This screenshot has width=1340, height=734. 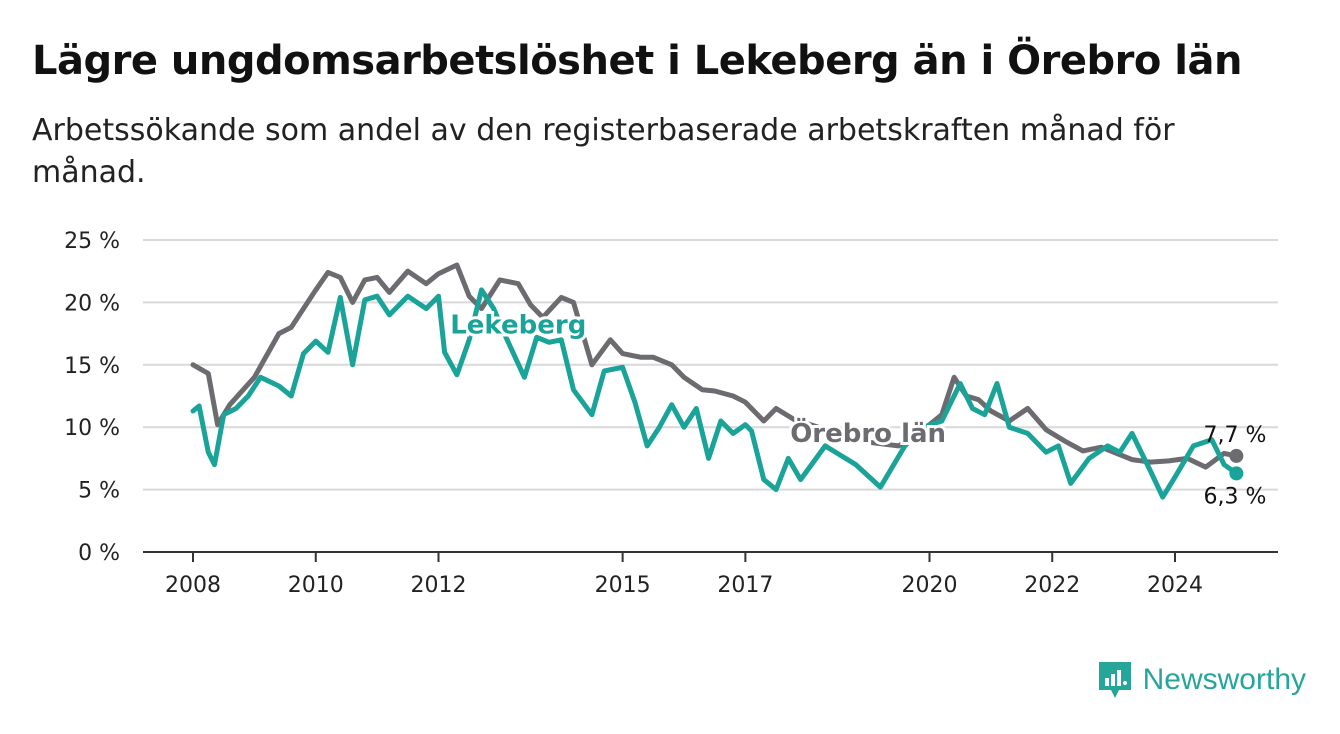 I want to click on y-tick-label: 15 %, so click(x=92, y=366).